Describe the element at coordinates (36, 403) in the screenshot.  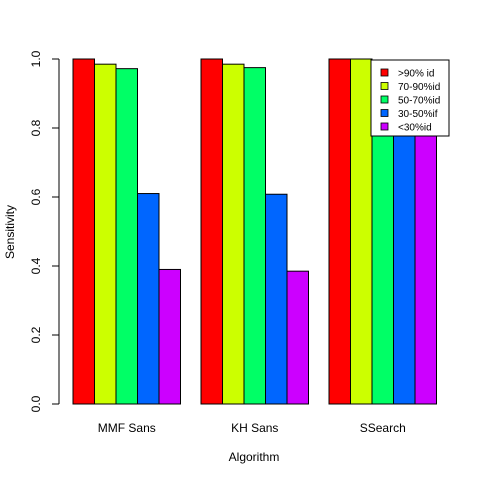
I see `y-tick-label: 0.0` at that location.